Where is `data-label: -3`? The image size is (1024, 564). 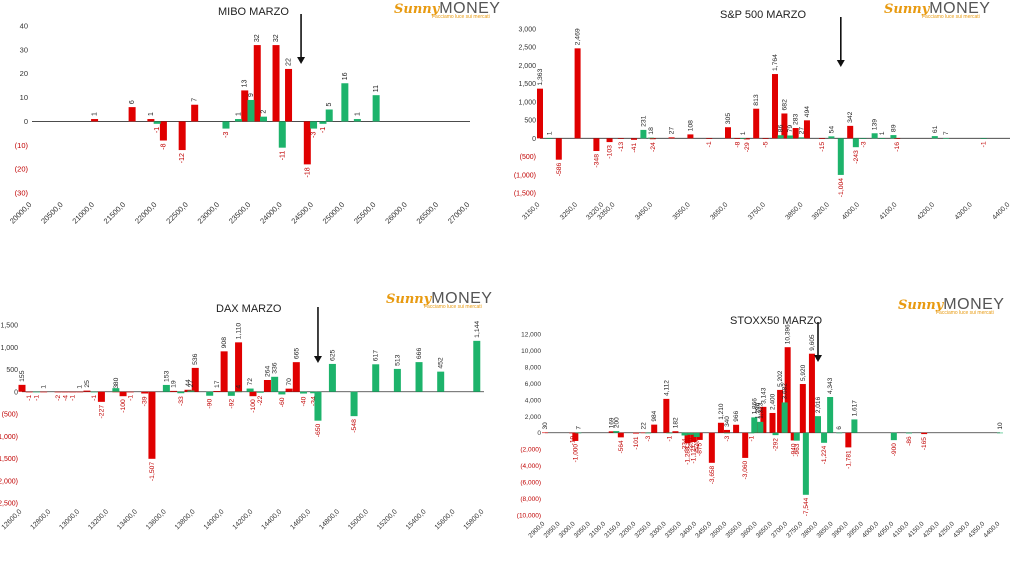 data-label: -3 is located at coordinates (314, 134).